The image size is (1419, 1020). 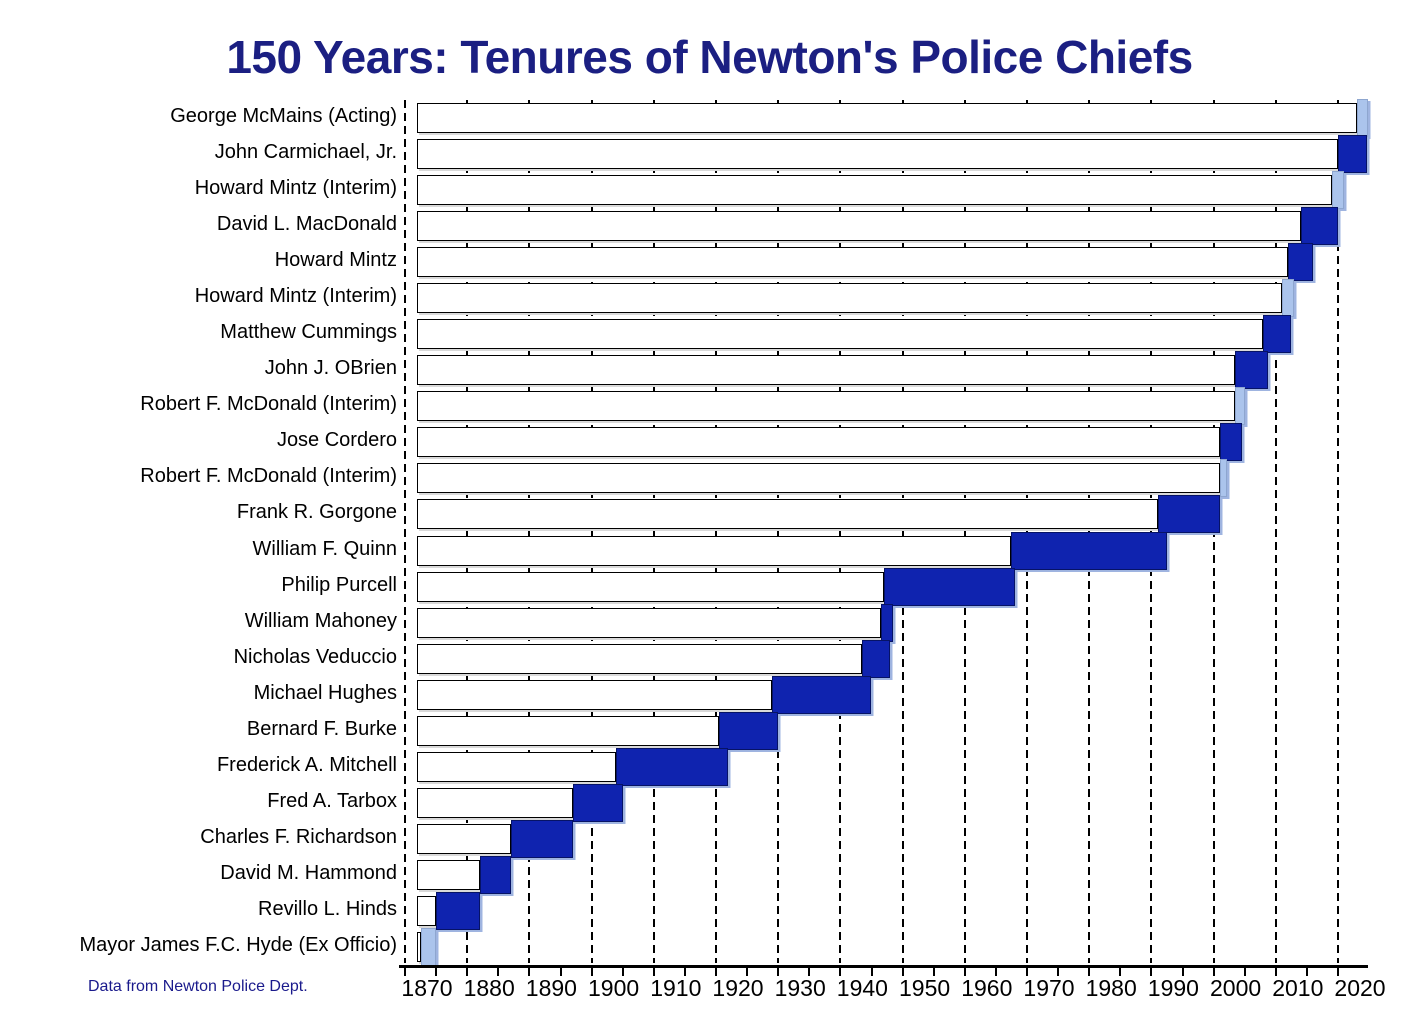 I want to click on tick-label-1890: 1890, so click(x=551, y=988).